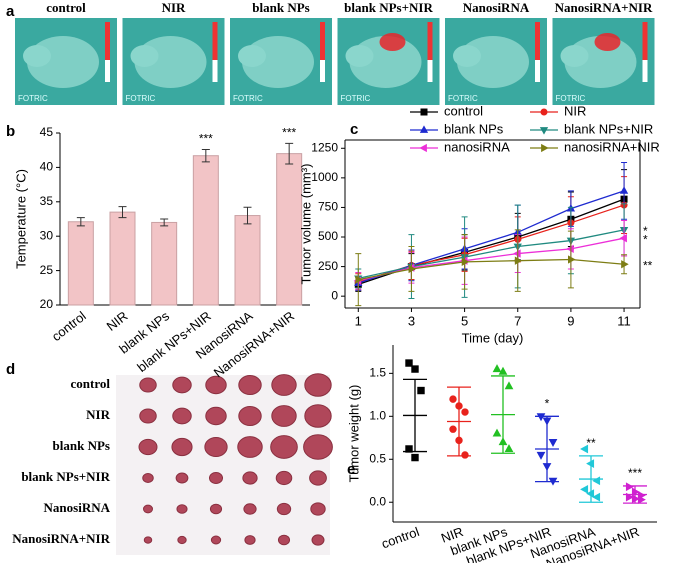 The width and height of the screenshot is (685, 563). What do you see at coordinates (280, 7) in the screenshot?
I see `image-label: blank NPs` at bounding box center [280, 7].